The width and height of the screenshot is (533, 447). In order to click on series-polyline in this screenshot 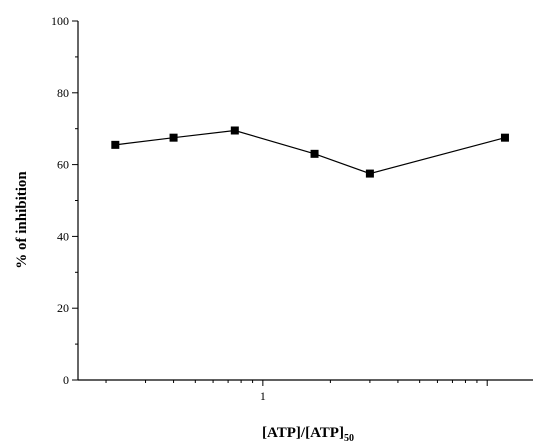, I will do `click(310, 152)`.